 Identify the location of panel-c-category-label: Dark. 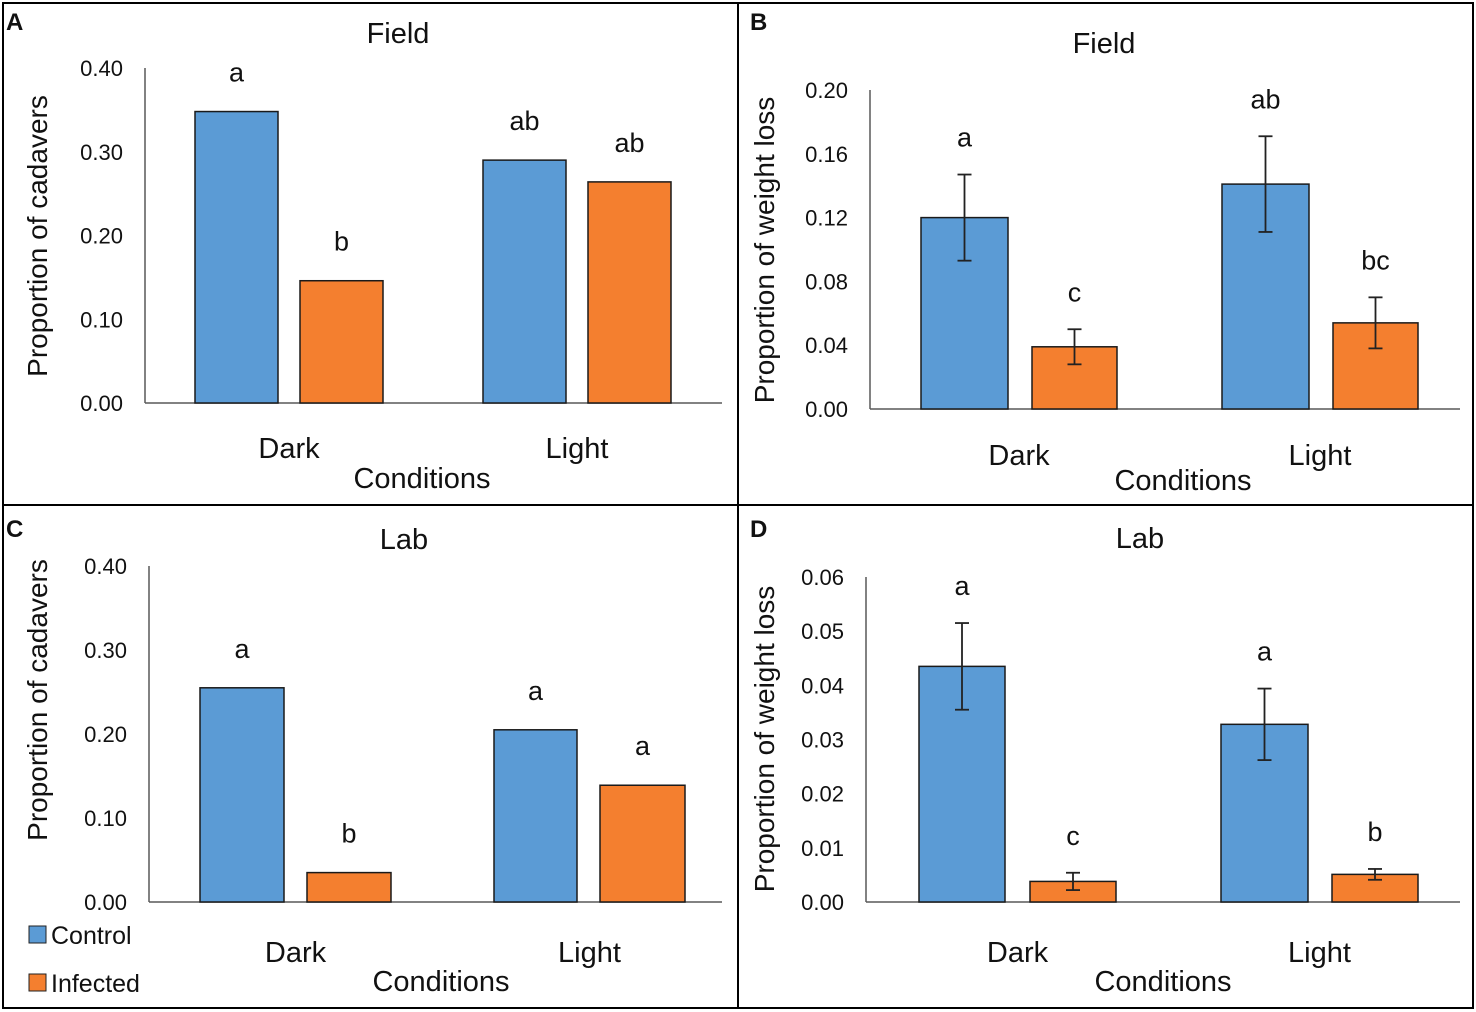
(296, 953).